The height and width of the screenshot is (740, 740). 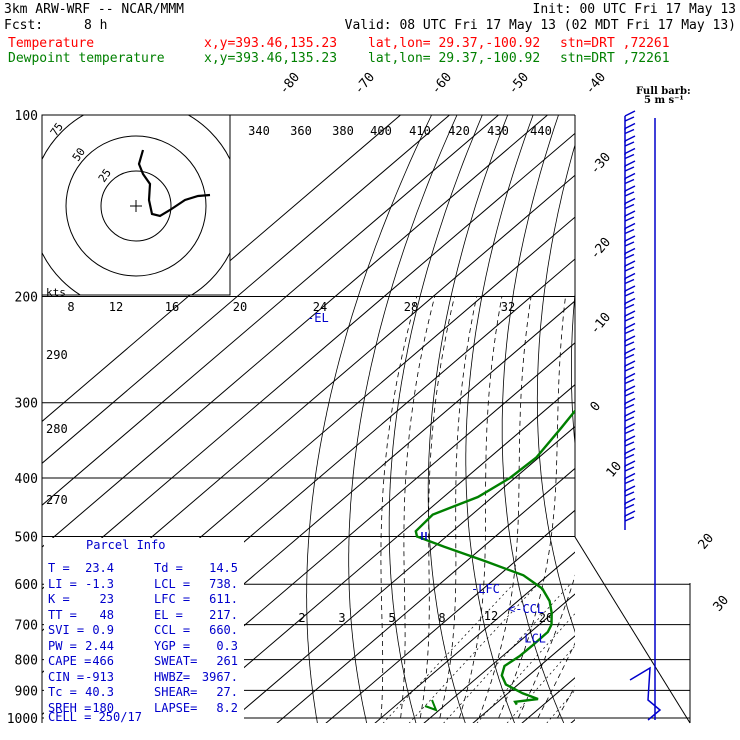 What do you see at coordinates (601, 249) in the screenshot?
I see `isotherm-label: -20` at bounding box center [601, 249].